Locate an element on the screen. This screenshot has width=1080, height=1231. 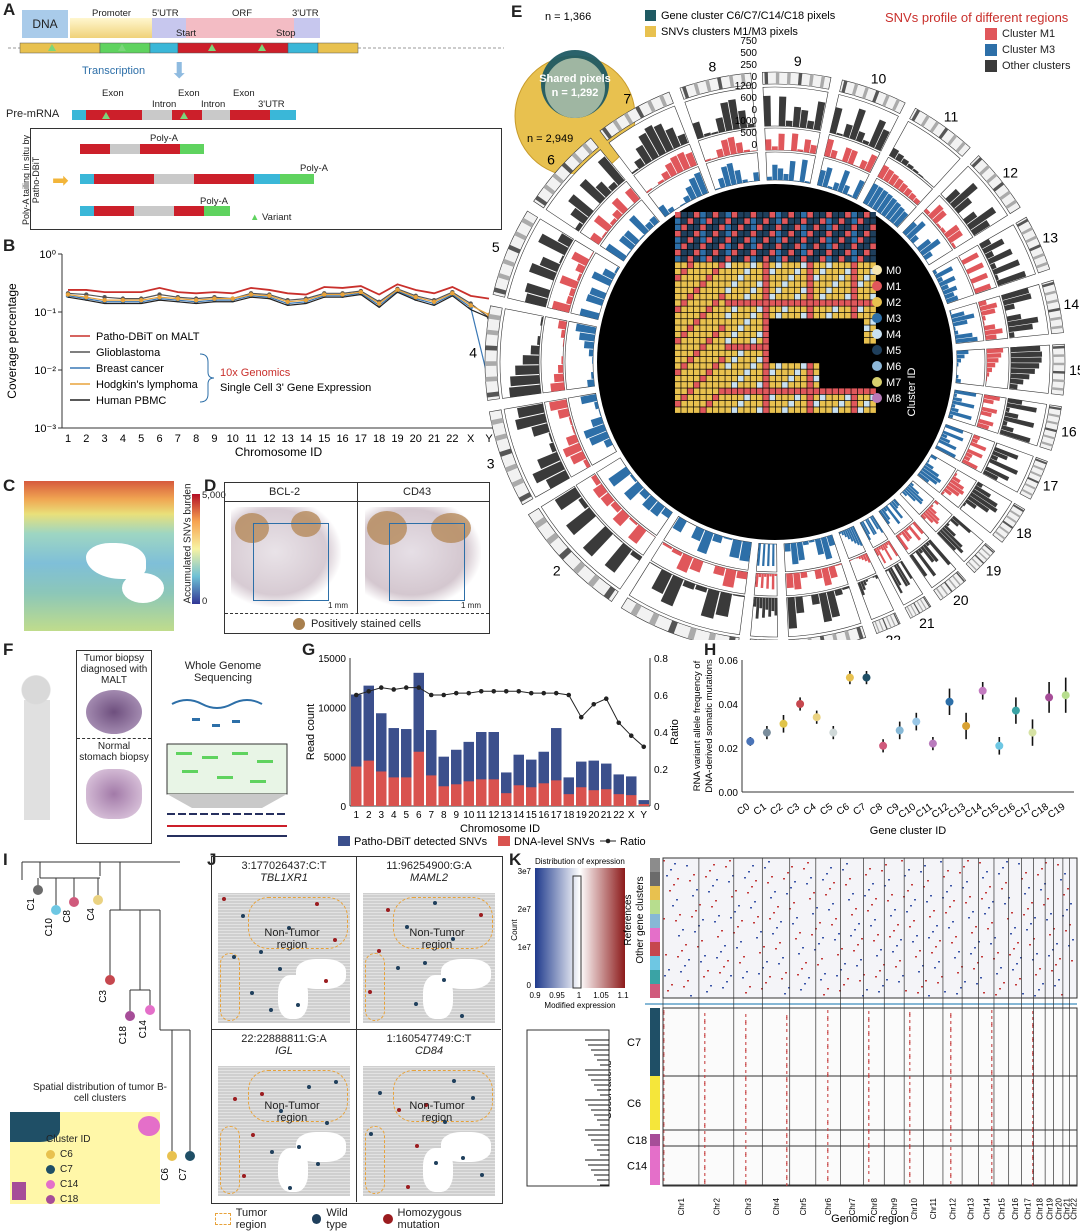
wild-type-dot is located at coordinates (463, 1158).